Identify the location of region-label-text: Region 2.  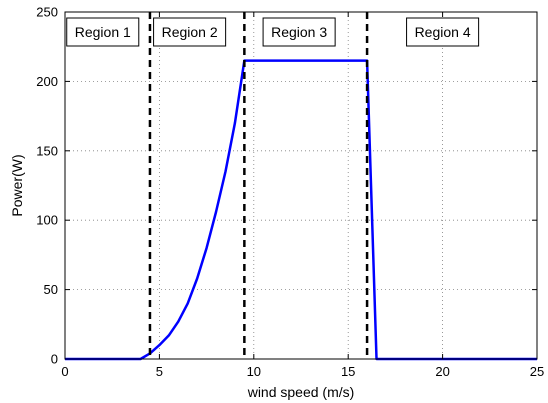
(190, 32).